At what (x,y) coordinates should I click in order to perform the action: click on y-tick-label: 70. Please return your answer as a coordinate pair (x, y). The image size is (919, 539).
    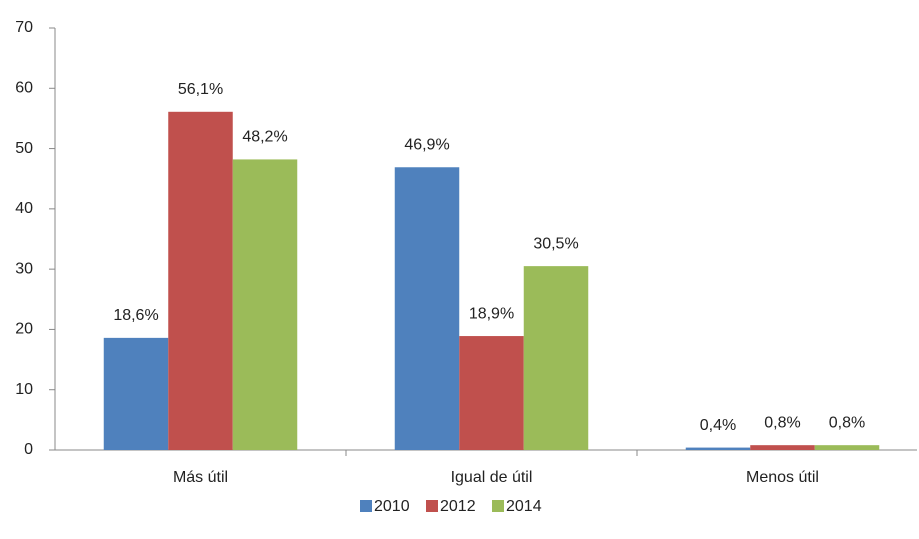
    Looking at the image, I should click on (24, 27).